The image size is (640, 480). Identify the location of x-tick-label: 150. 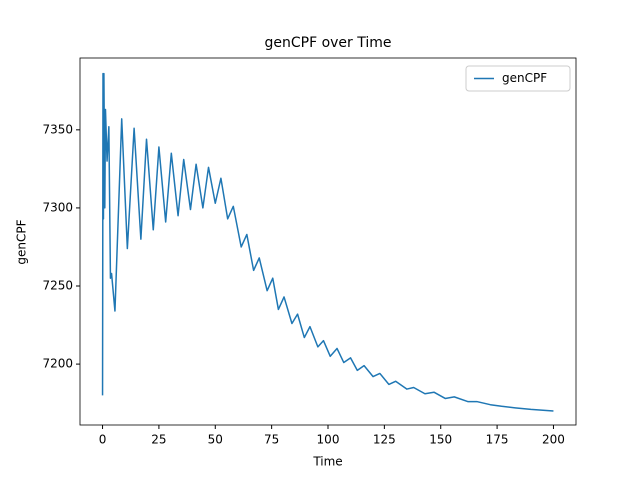
(440, 440).